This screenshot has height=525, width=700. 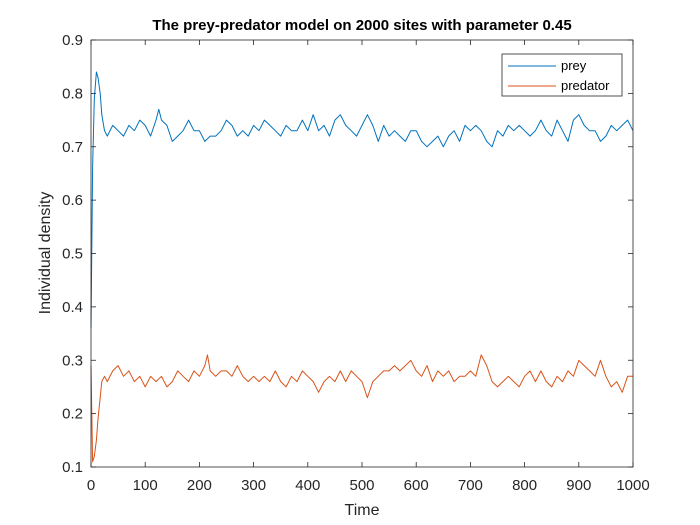 I want to click on y-axis-label: Individual density, so click(x=45, y=253).